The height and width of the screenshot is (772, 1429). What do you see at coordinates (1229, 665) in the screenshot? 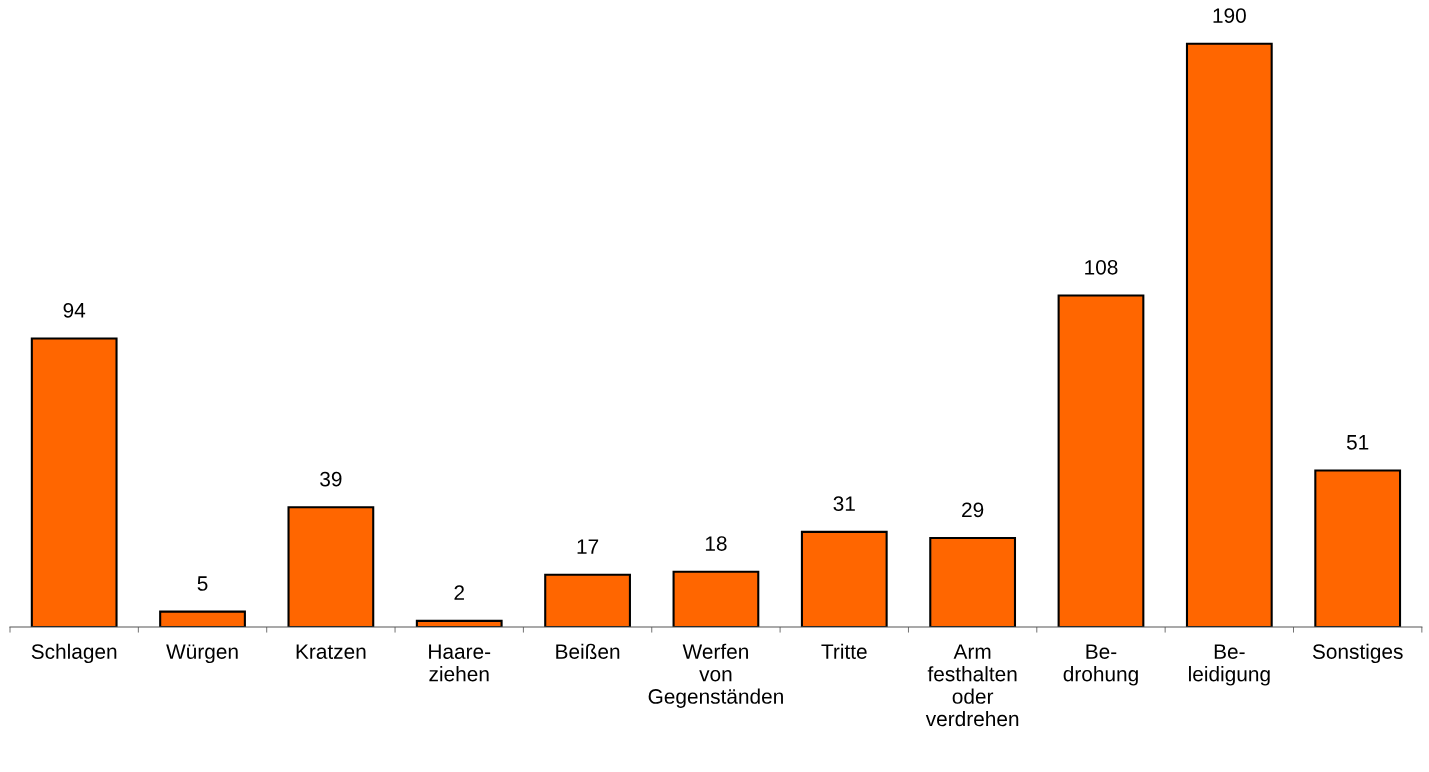
I see `x-tick-label: Be- leidigung` at bounding box center [1229, 665].